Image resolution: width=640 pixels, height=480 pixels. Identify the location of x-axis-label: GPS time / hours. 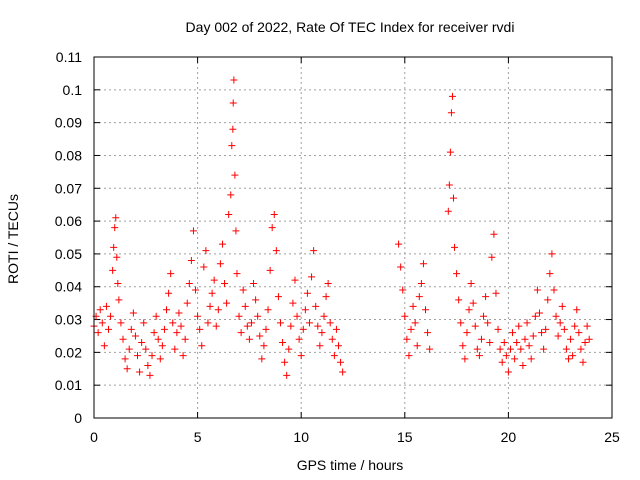
(350, 465).